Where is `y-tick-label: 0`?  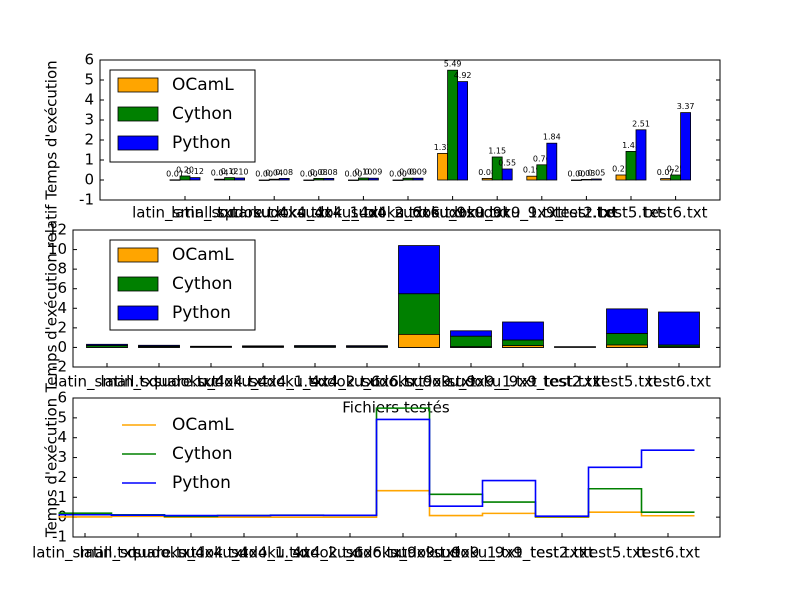
y-tick-label: 0 is located at coordinates (62, 347).